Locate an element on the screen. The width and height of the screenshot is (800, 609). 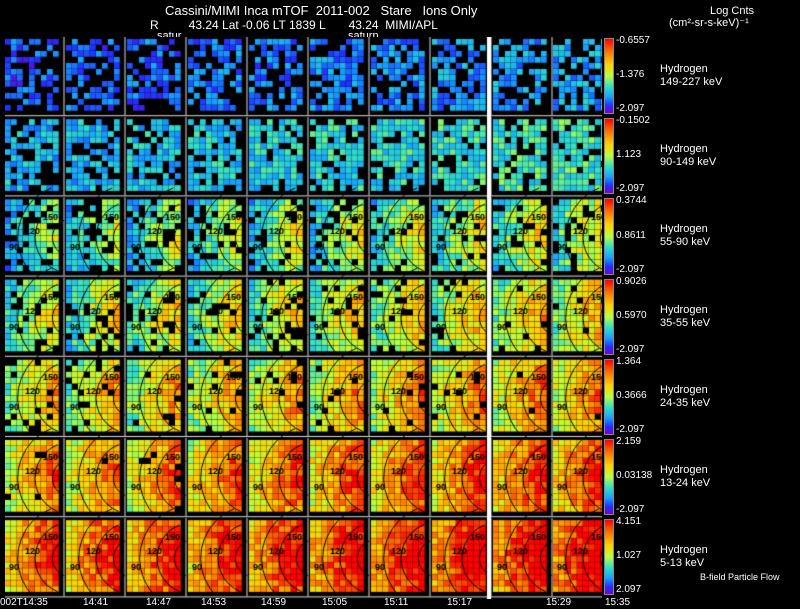
channel-label: Hydrogen 13-24 keV is located at coordinates (685, 477).